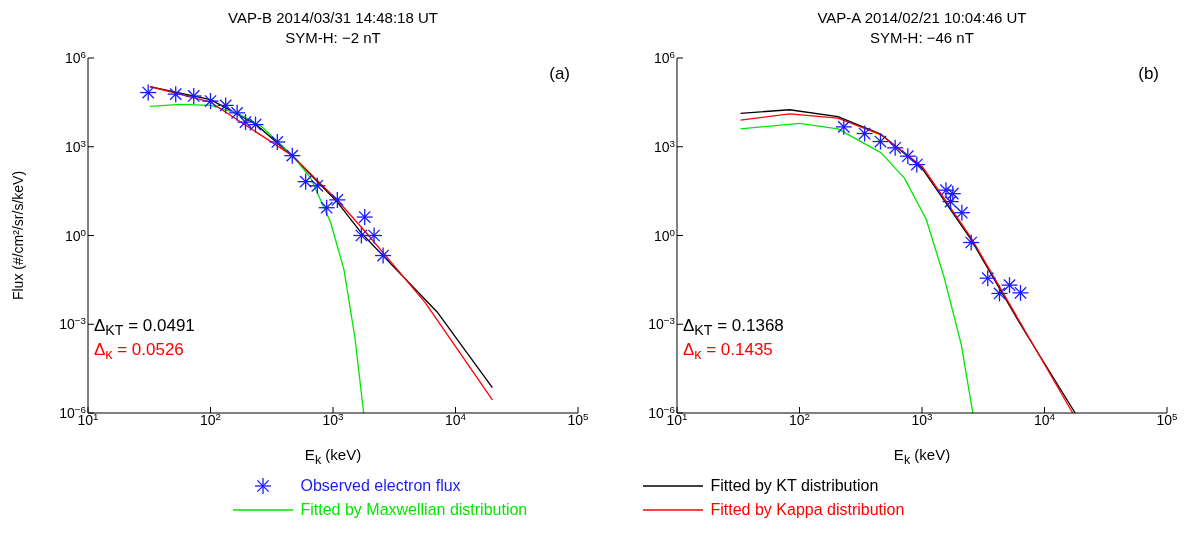 The height and width of the screenshot is (534, 1195). Describe the element at coordinates (1148, 73) in the screenshot. I see `annotation: (b)` at that location.